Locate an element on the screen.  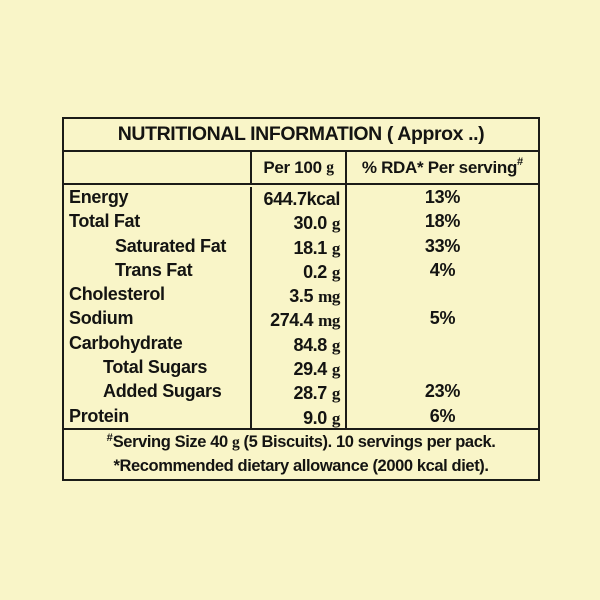
value-number: 18.1 is located at coordinates (310, 247).